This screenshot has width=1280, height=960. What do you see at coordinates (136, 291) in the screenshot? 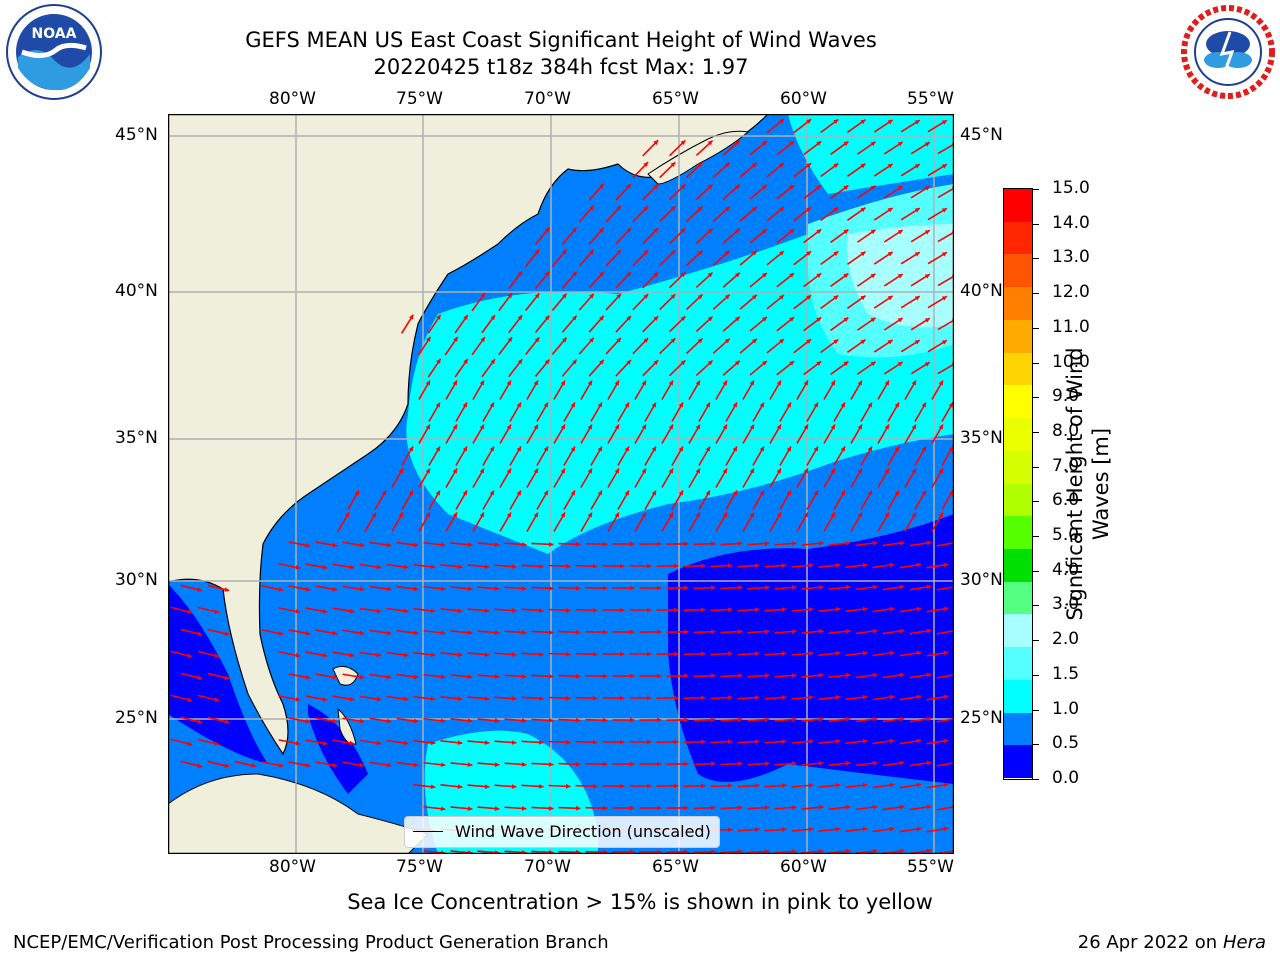
I see `lat-label: 40°N` at bounding box center [136, 291].